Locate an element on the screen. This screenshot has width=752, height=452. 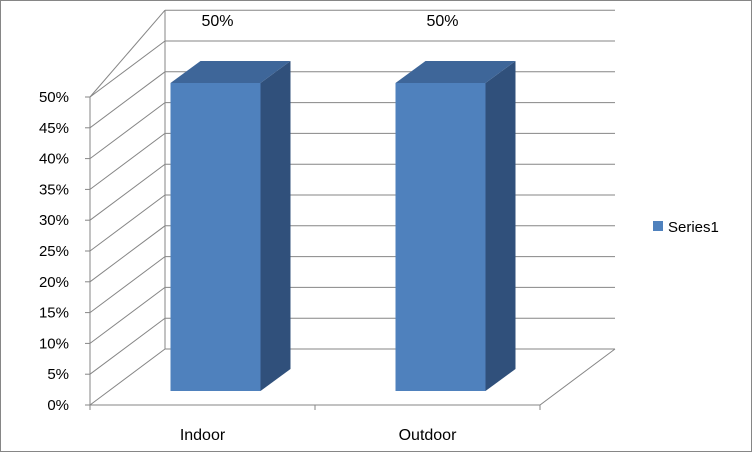
y-tick-label: 10% is located at coordinates (54, 343).